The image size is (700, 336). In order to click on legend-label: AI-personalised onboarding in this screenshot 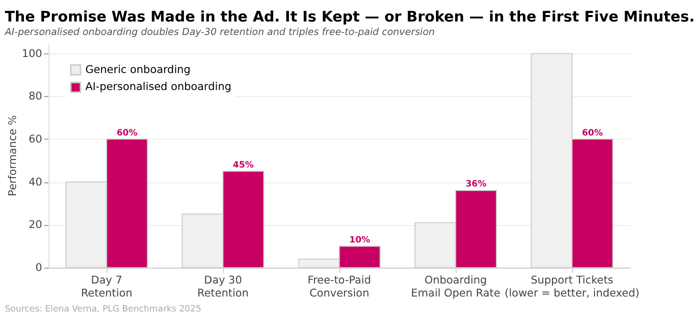, I will do `click(158, 87)`.